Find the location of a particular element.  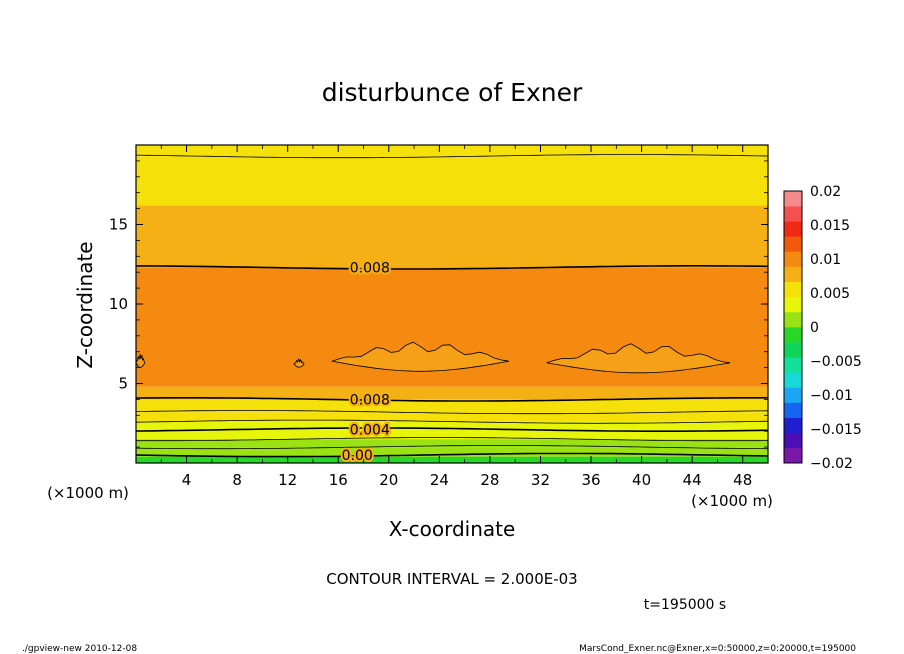

x-tick-label: 40 is located at coordinates (641, 480).